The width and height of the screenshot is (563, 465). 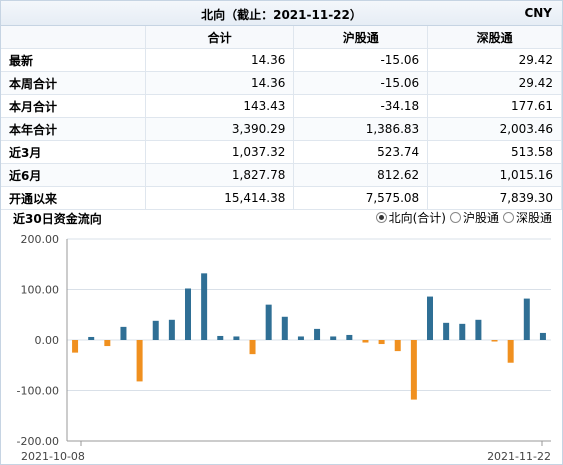 I want to click on cell-shenzhen: 177.61, so click(x=494, y=106).